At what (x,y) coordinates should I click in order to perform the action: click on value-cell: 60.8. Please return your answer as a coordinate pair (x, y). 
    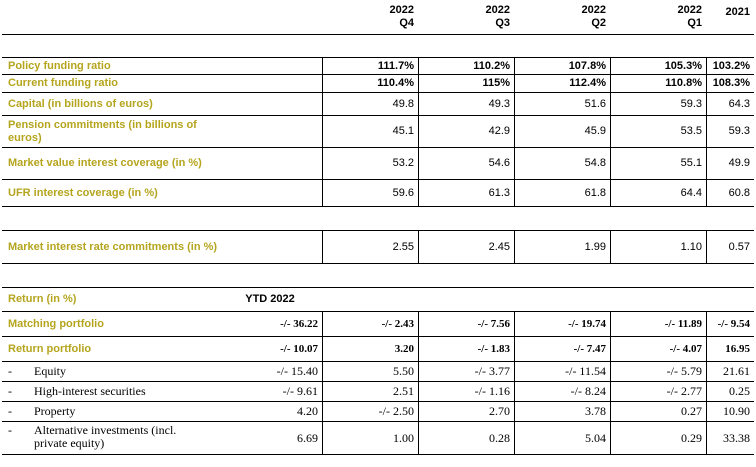
    Looking at the image, I should click on (730, 193).